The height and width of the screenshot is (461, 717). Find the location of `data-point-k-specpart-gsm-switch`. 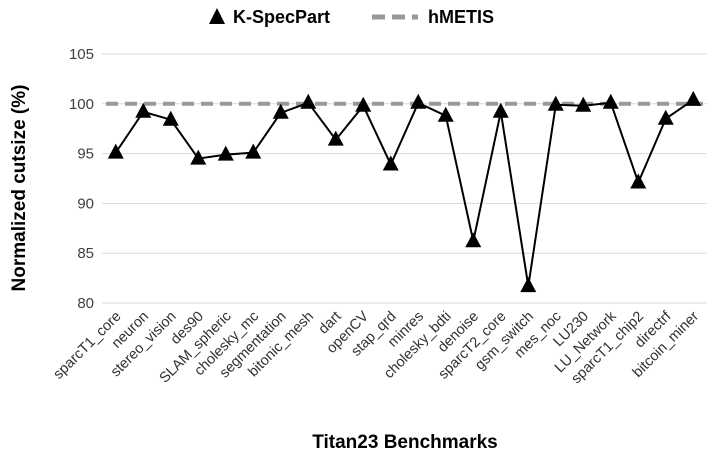

data-point-k-specpart-gsm-switch is located at coordinates (528, 285).